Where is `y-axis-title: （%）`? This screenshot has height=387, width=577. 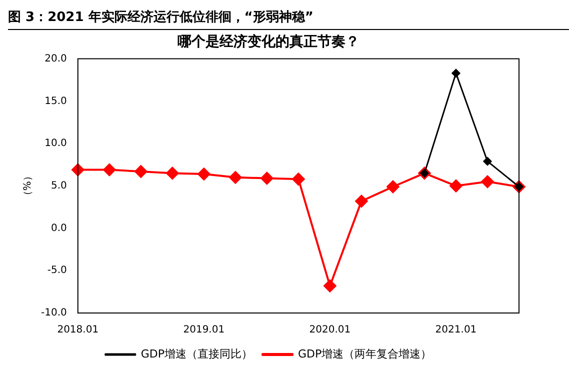 y-axis-title: （%） is located at coordinates (28, 186).